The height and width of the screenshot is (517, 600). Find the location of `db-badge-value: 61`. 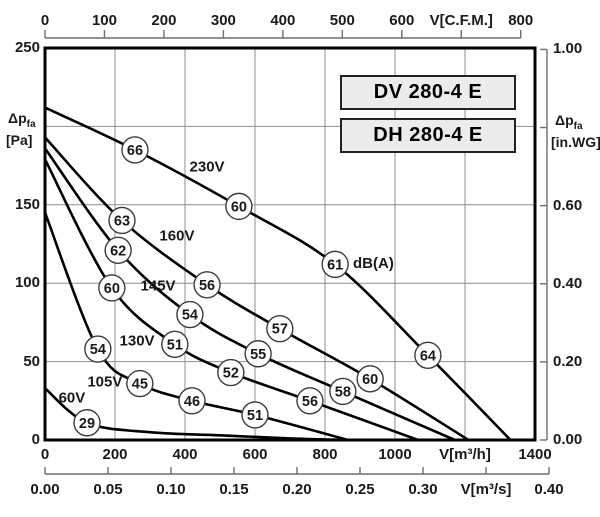

db-badge-value: 61 is located at coordinates (335, 265).